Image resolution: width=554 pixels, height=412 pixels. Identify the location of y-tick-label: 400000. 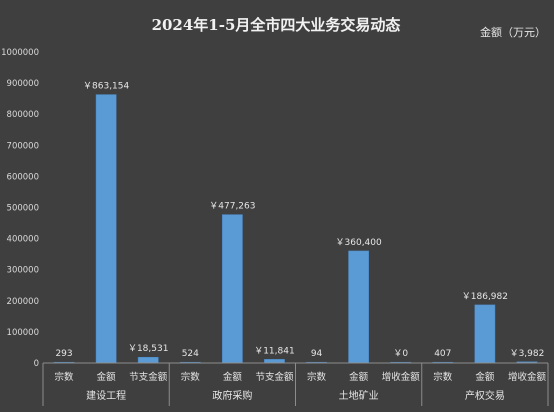
(23, 240).